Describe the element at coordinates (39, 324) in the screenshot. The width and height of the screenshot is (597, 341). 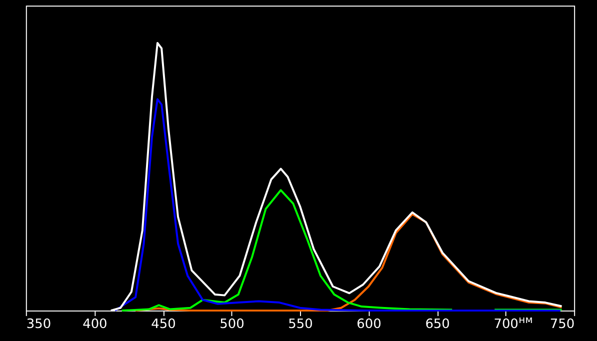
I see `x-tick-label: 350` at that location.